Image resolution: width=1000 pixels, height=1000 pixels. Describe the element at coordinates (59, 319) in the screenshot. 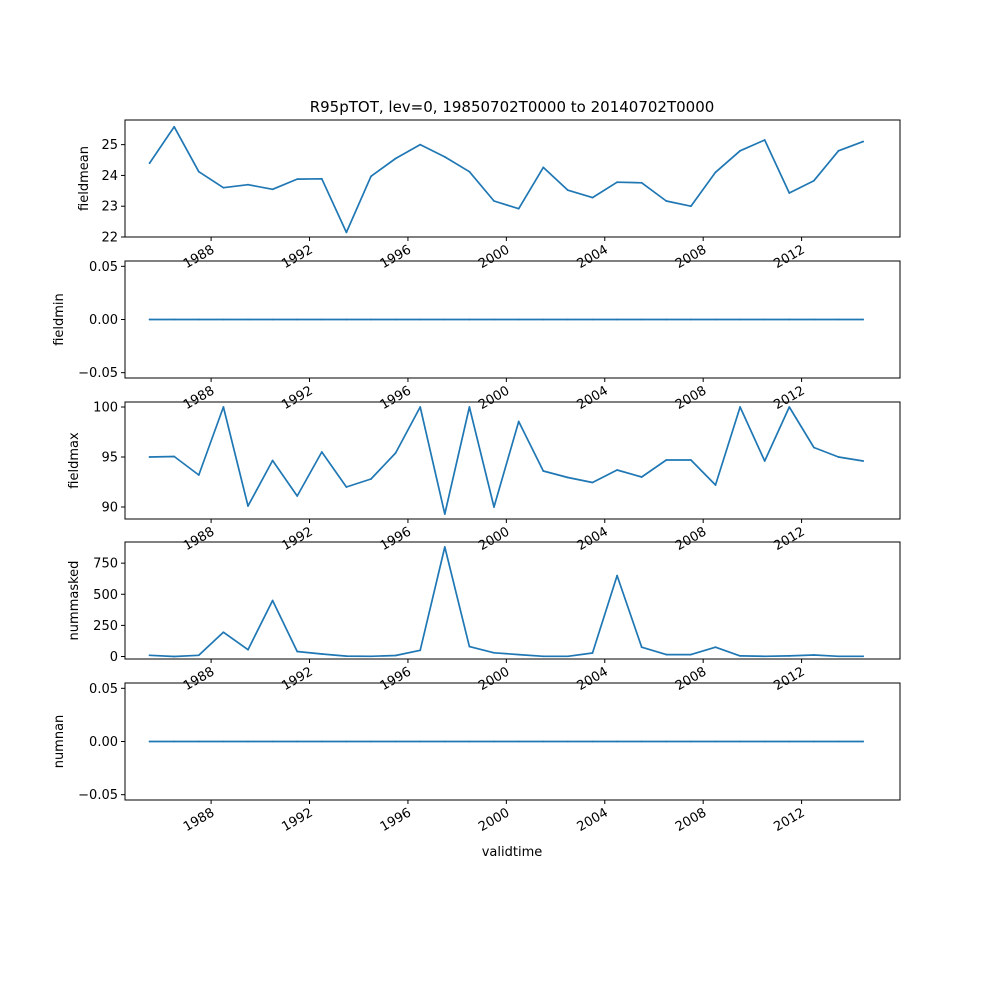

I see `y-axis-title-fieldmin: fieldmin` at that location.